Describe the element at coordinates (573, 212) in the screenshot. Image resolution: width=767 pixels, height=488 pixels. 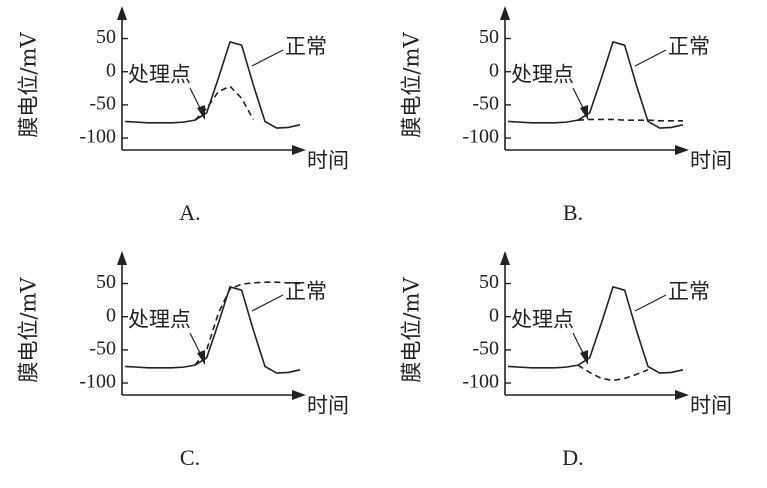
I see `panel-caption: B.` at that location.